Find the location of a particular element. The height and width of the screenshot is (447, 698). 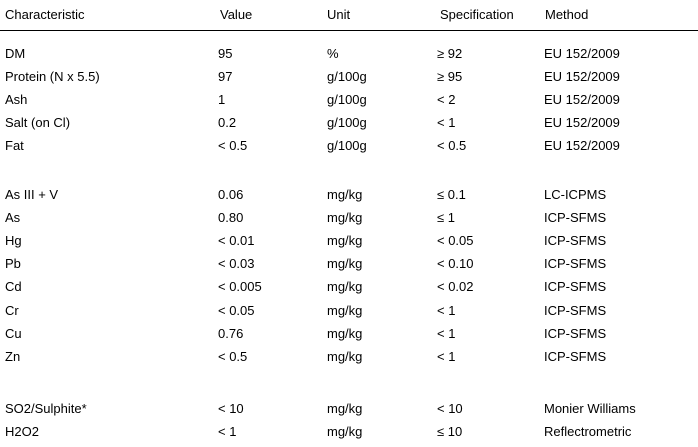

cell-characteristic: Ash is located at coordinates (16, 100).